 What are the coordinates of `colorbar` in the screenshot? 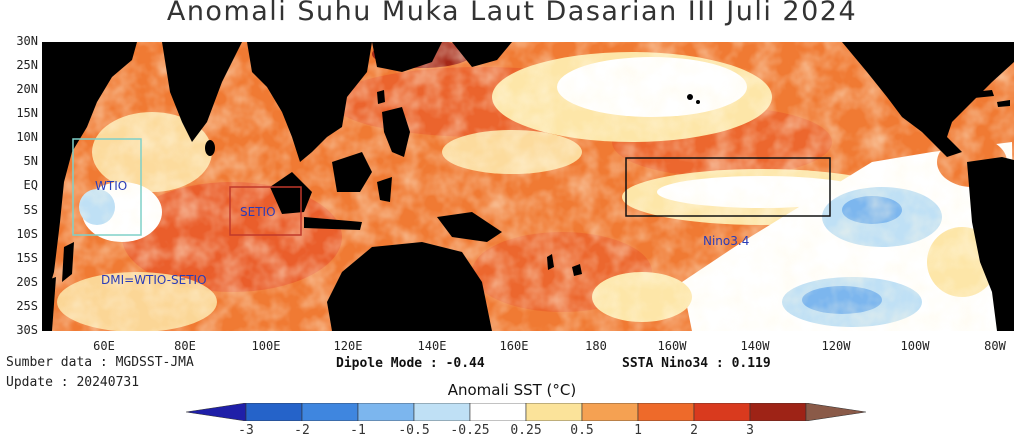 It's located at (526, 412).